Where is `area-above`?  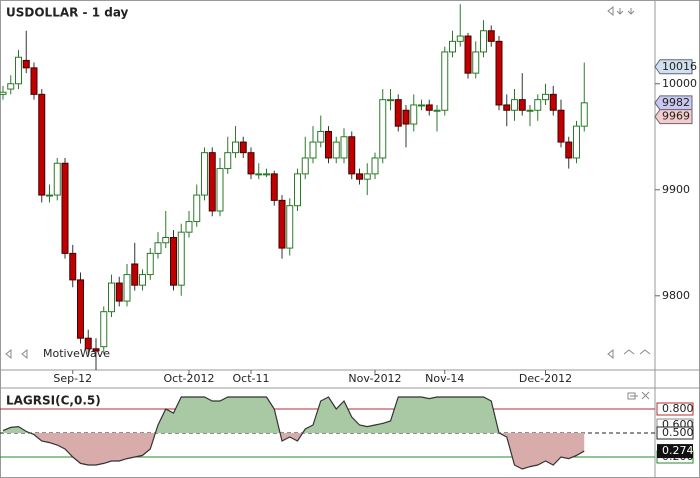
area-above is located at coordinates (294, 415).